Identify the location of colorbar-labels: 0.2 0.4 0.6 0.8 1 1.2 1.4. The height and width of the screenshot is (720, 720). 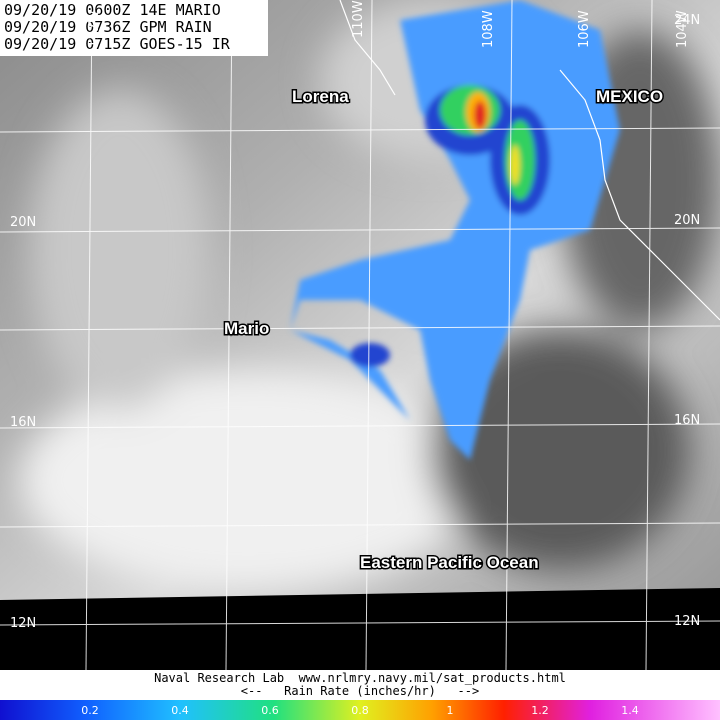
(360, 710).